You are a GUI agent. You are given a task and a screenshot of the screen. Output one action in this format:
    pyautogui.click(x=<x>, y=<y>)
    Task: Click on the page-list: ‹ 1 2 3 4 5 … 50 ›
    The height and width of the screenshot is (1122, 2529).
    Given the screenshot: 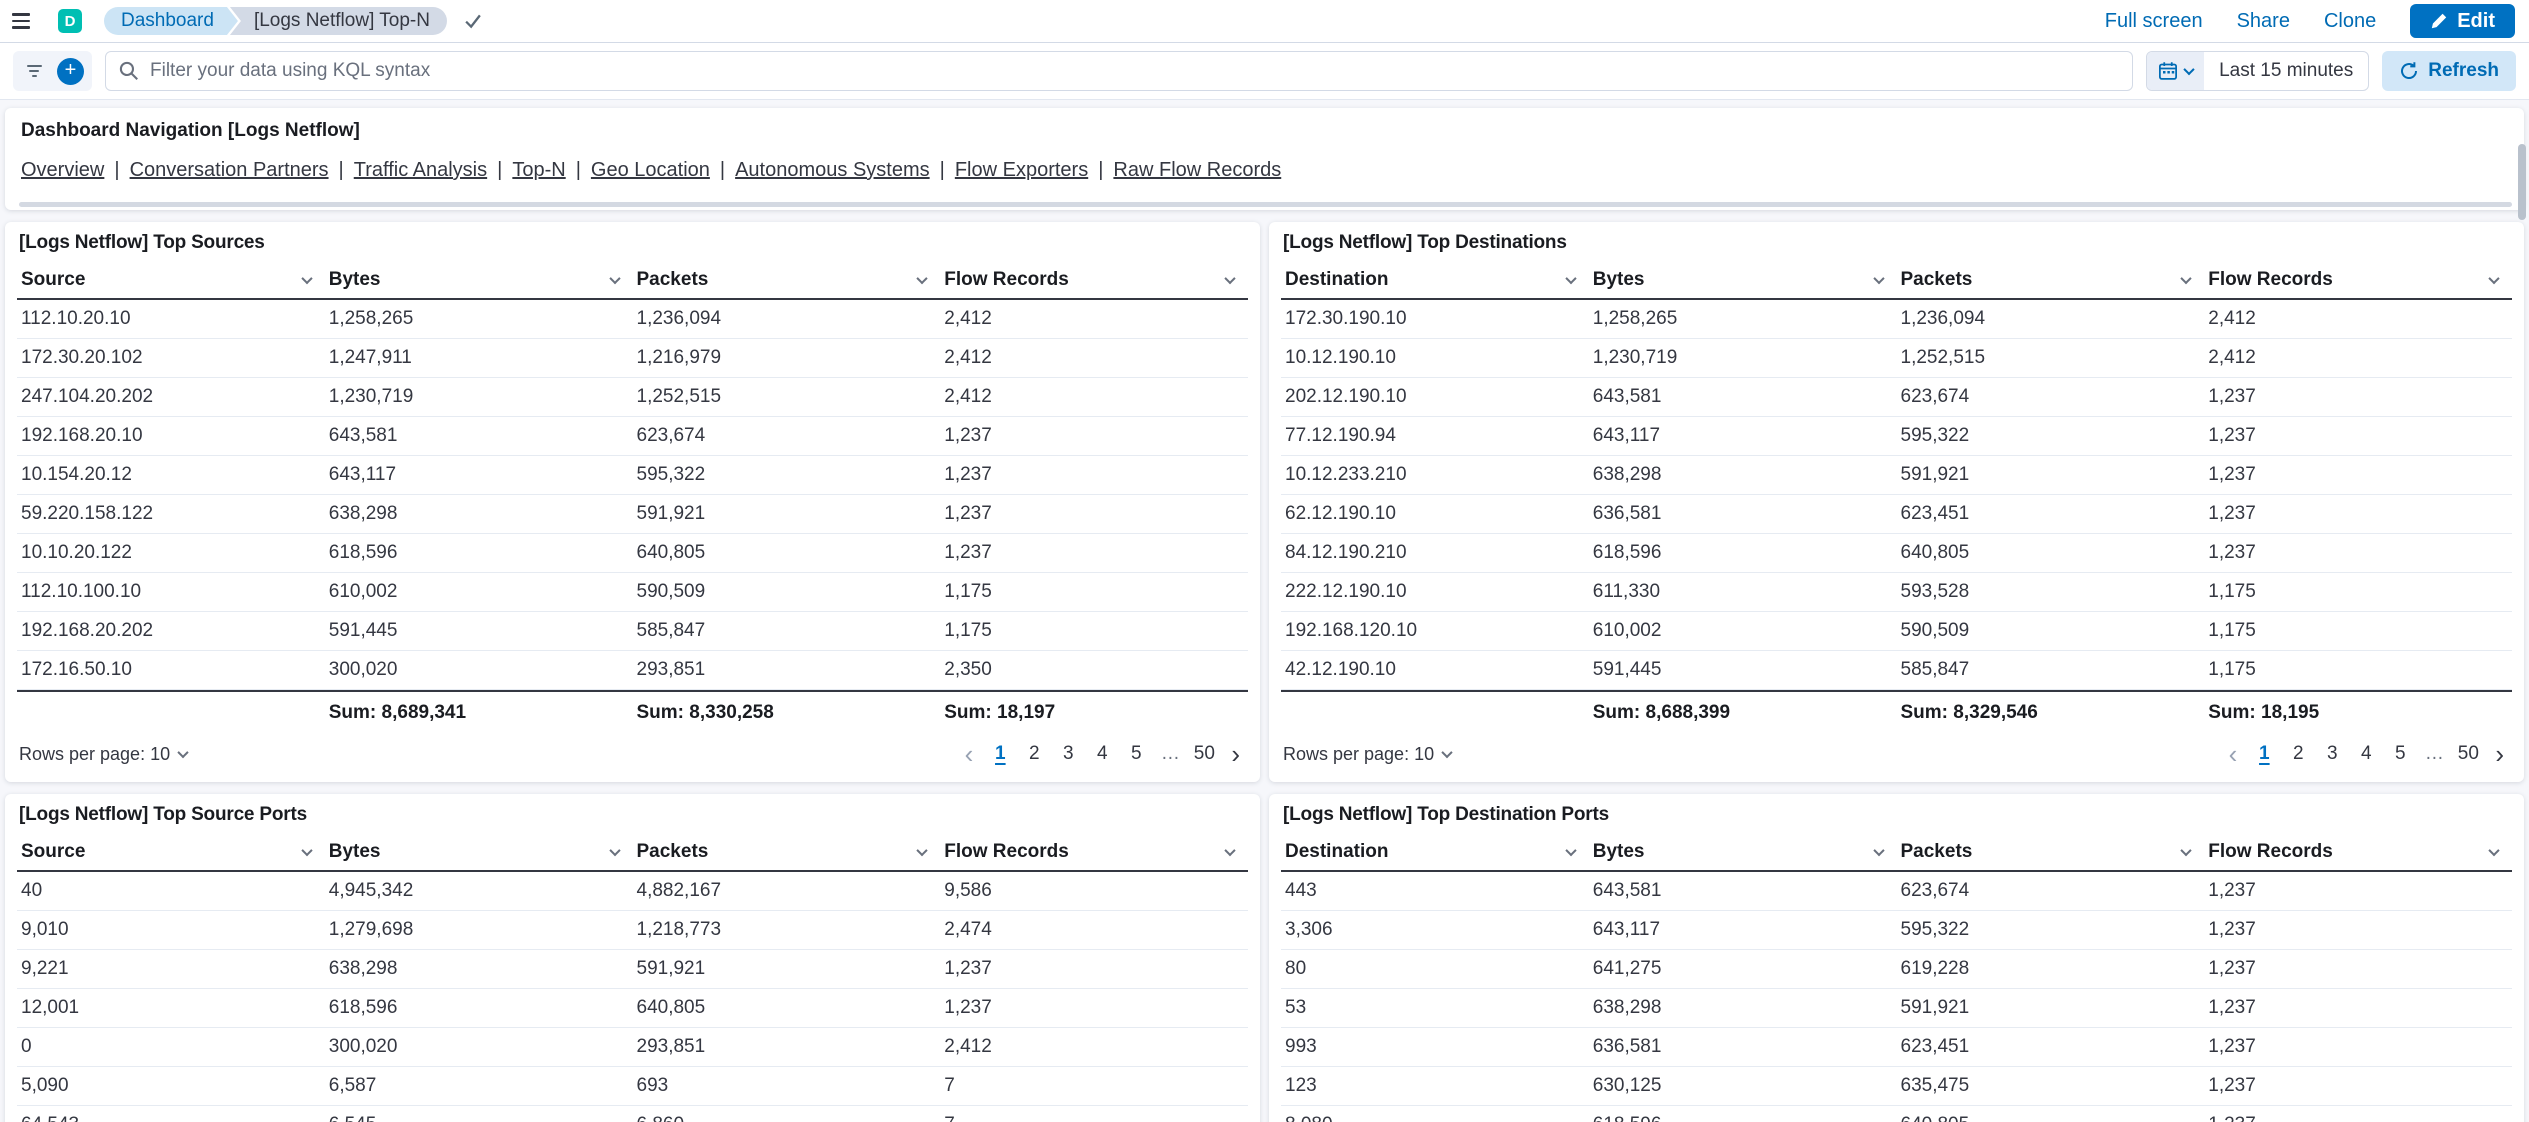 What is the action you would take?
    pyautogui.click(x=1102, y=754)
    